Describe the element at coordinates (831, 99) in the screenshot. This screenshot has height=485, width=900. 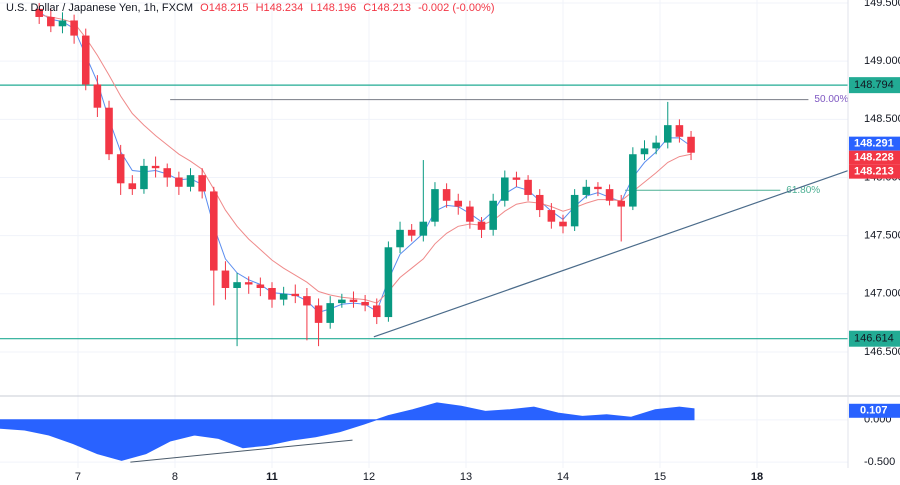
I see `fib-label: 50.00%` at that location.